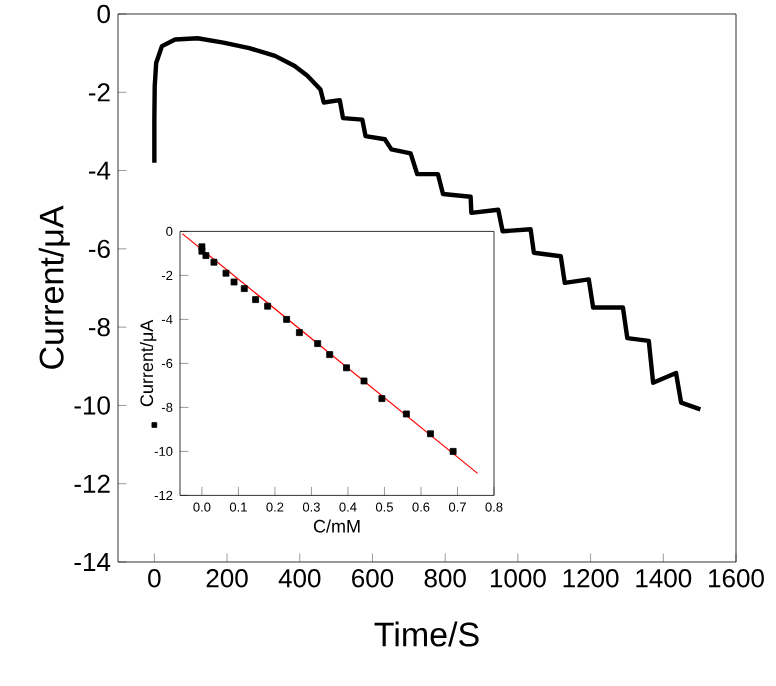  What do you see at coordinates (591, 578) in the screenshot?
I see `x-tick-label: 1200` at bounding box center [591, 578].